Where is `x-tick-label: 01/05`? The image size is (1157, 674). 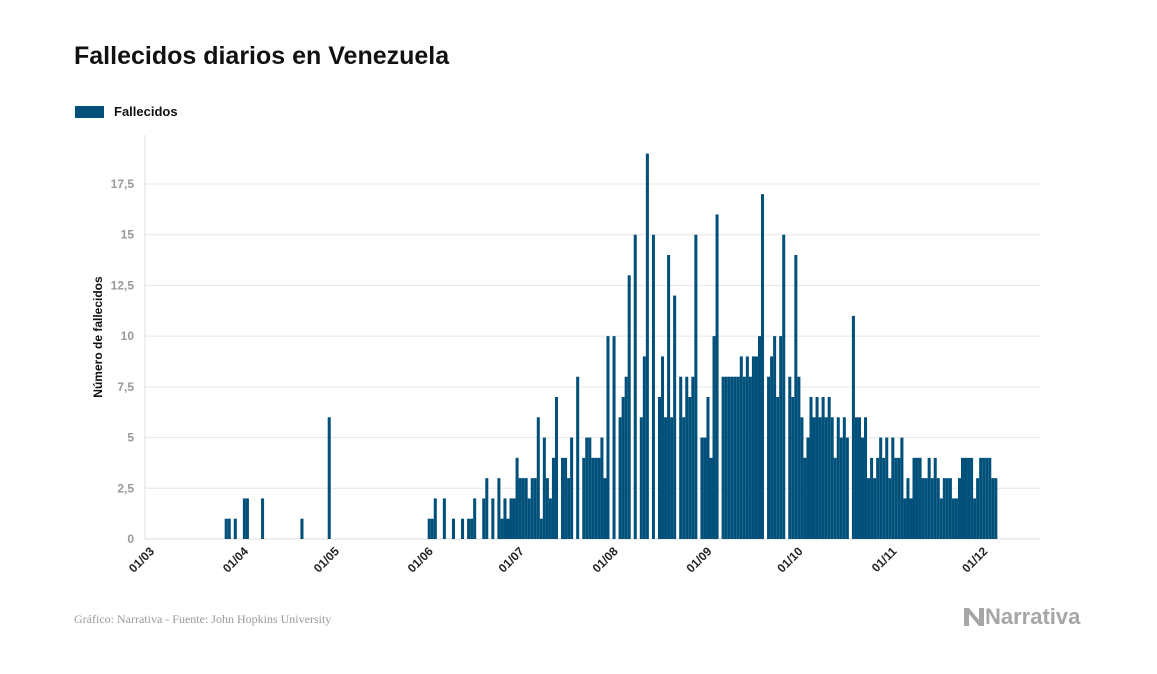 x-tick-label: 01/05 is located at coordinates (326, 559).